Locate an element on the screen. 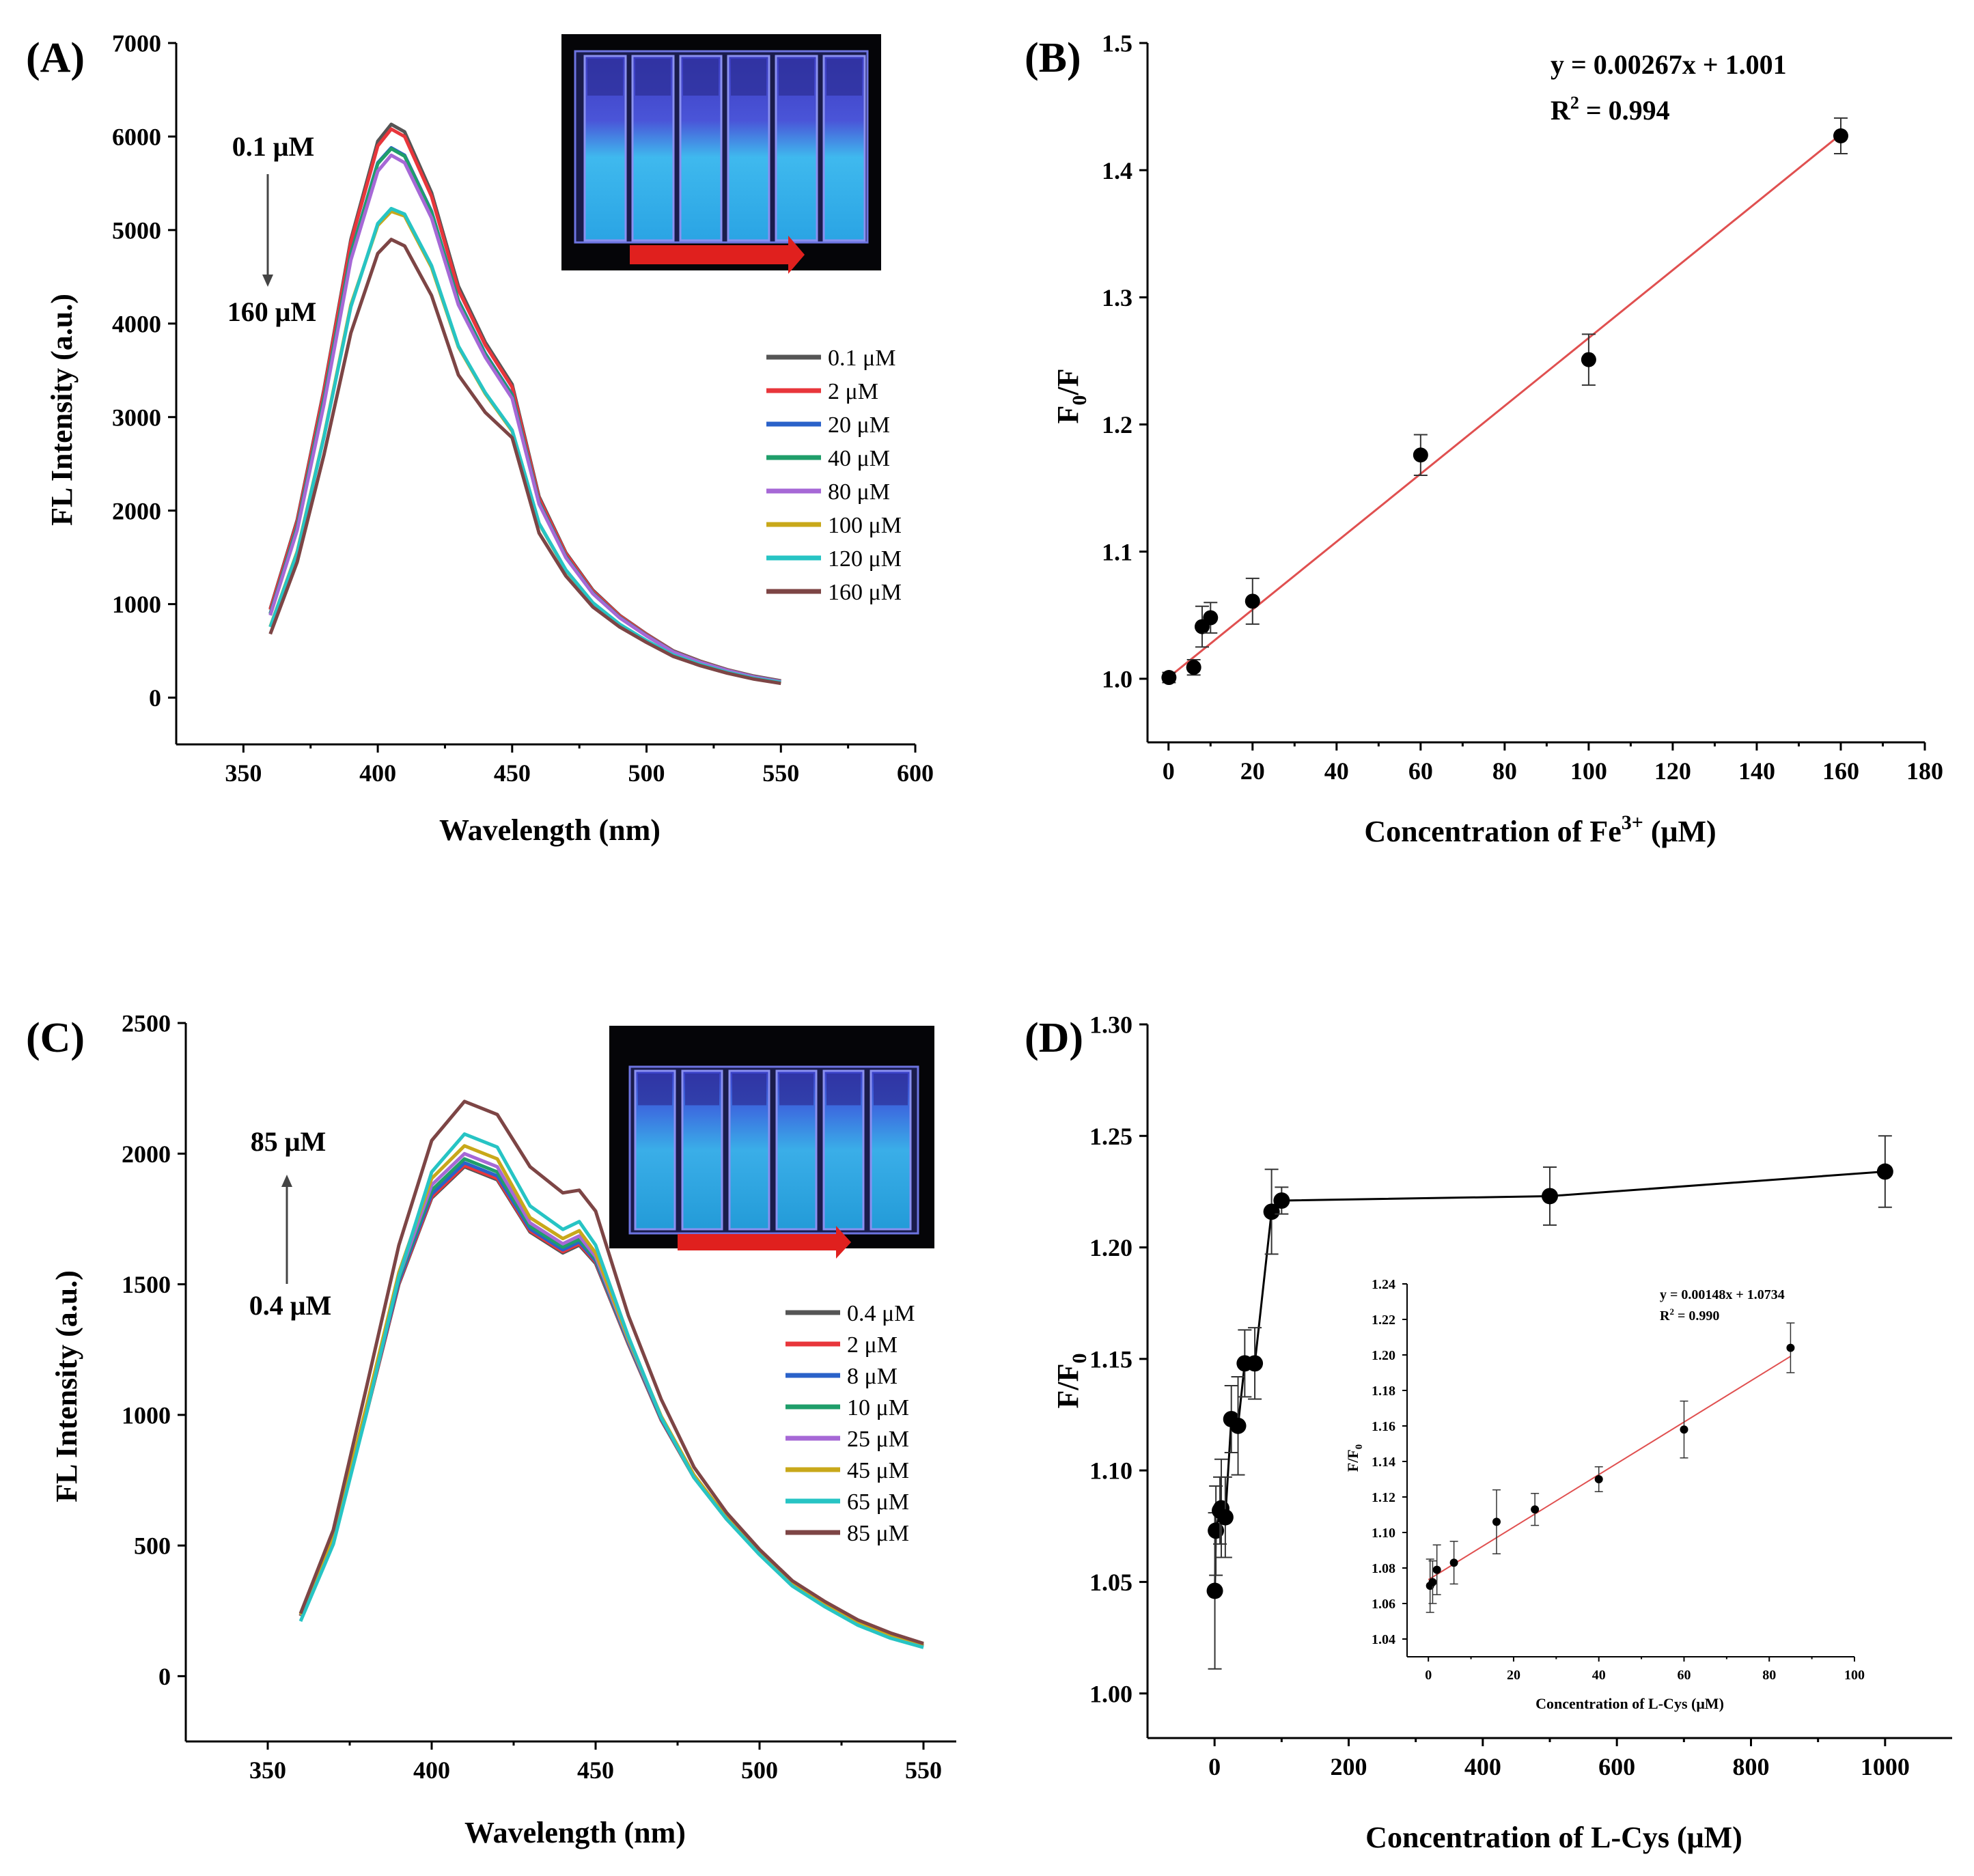 This screenshot has width=1974, height=1876. panel-c-y-tick-label: 0 is located at coordinates (164, 1677).